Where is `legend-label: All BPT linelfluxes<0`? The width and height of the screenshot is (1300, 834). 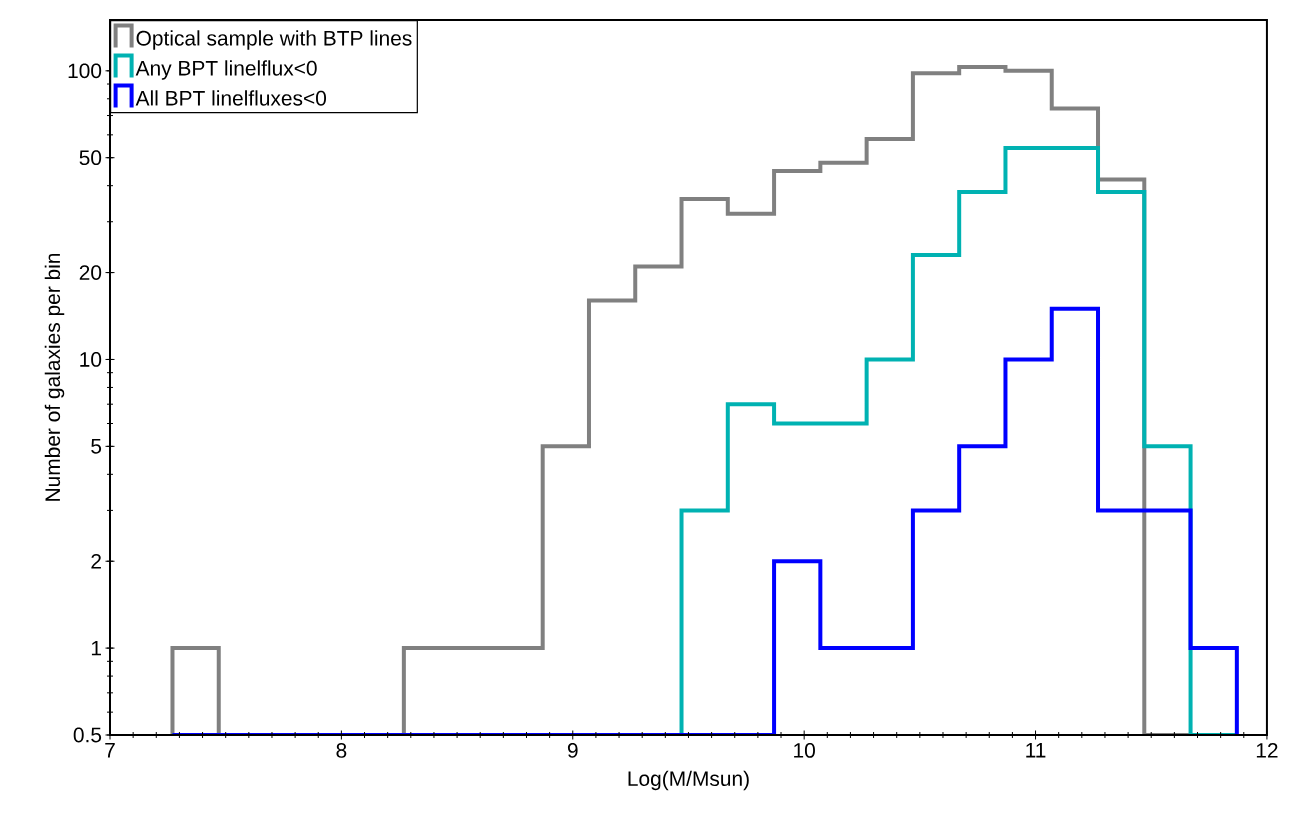
legend-label: All BPT linelfluxes<0 is located at coordinates (231, 98).